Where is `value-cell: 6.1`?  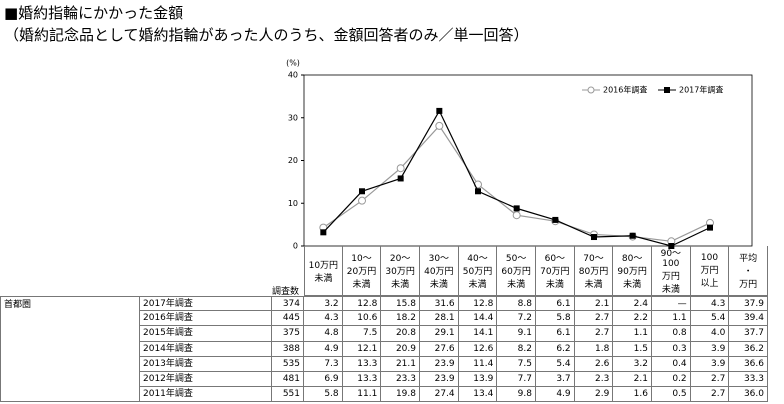 value-cell: 6.1 is located at coordinates (555, 334).